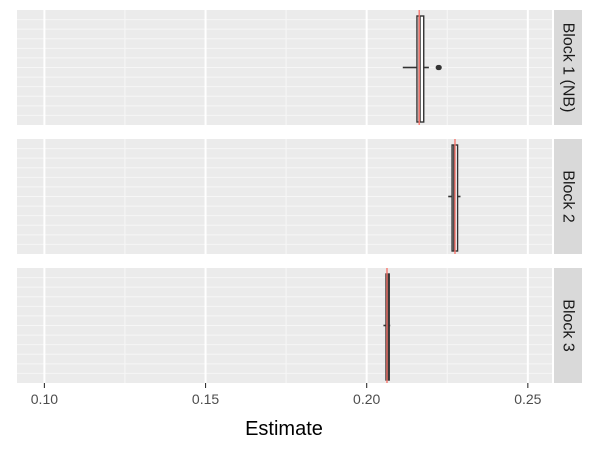 The width and height of the screenshot is (600, 450). I want to click on facet-label: Block 1 (NB), so click(568, 68).